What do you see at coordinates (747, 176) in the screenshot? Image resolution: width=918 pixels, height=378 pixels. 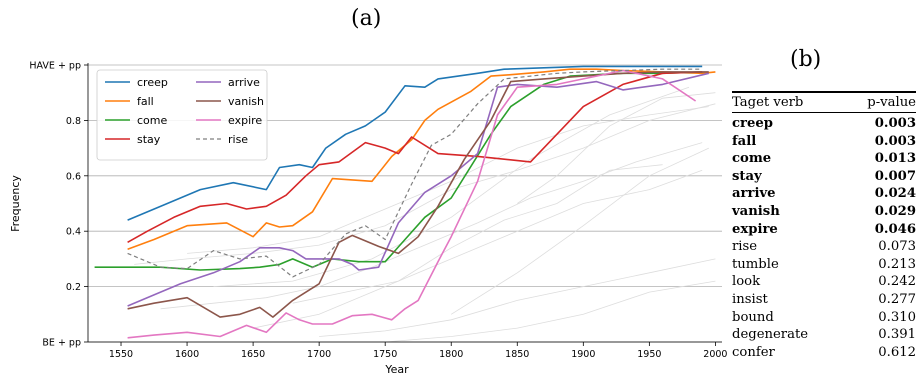 I see `verb-cell: stay` at bounding box center [747, 176].